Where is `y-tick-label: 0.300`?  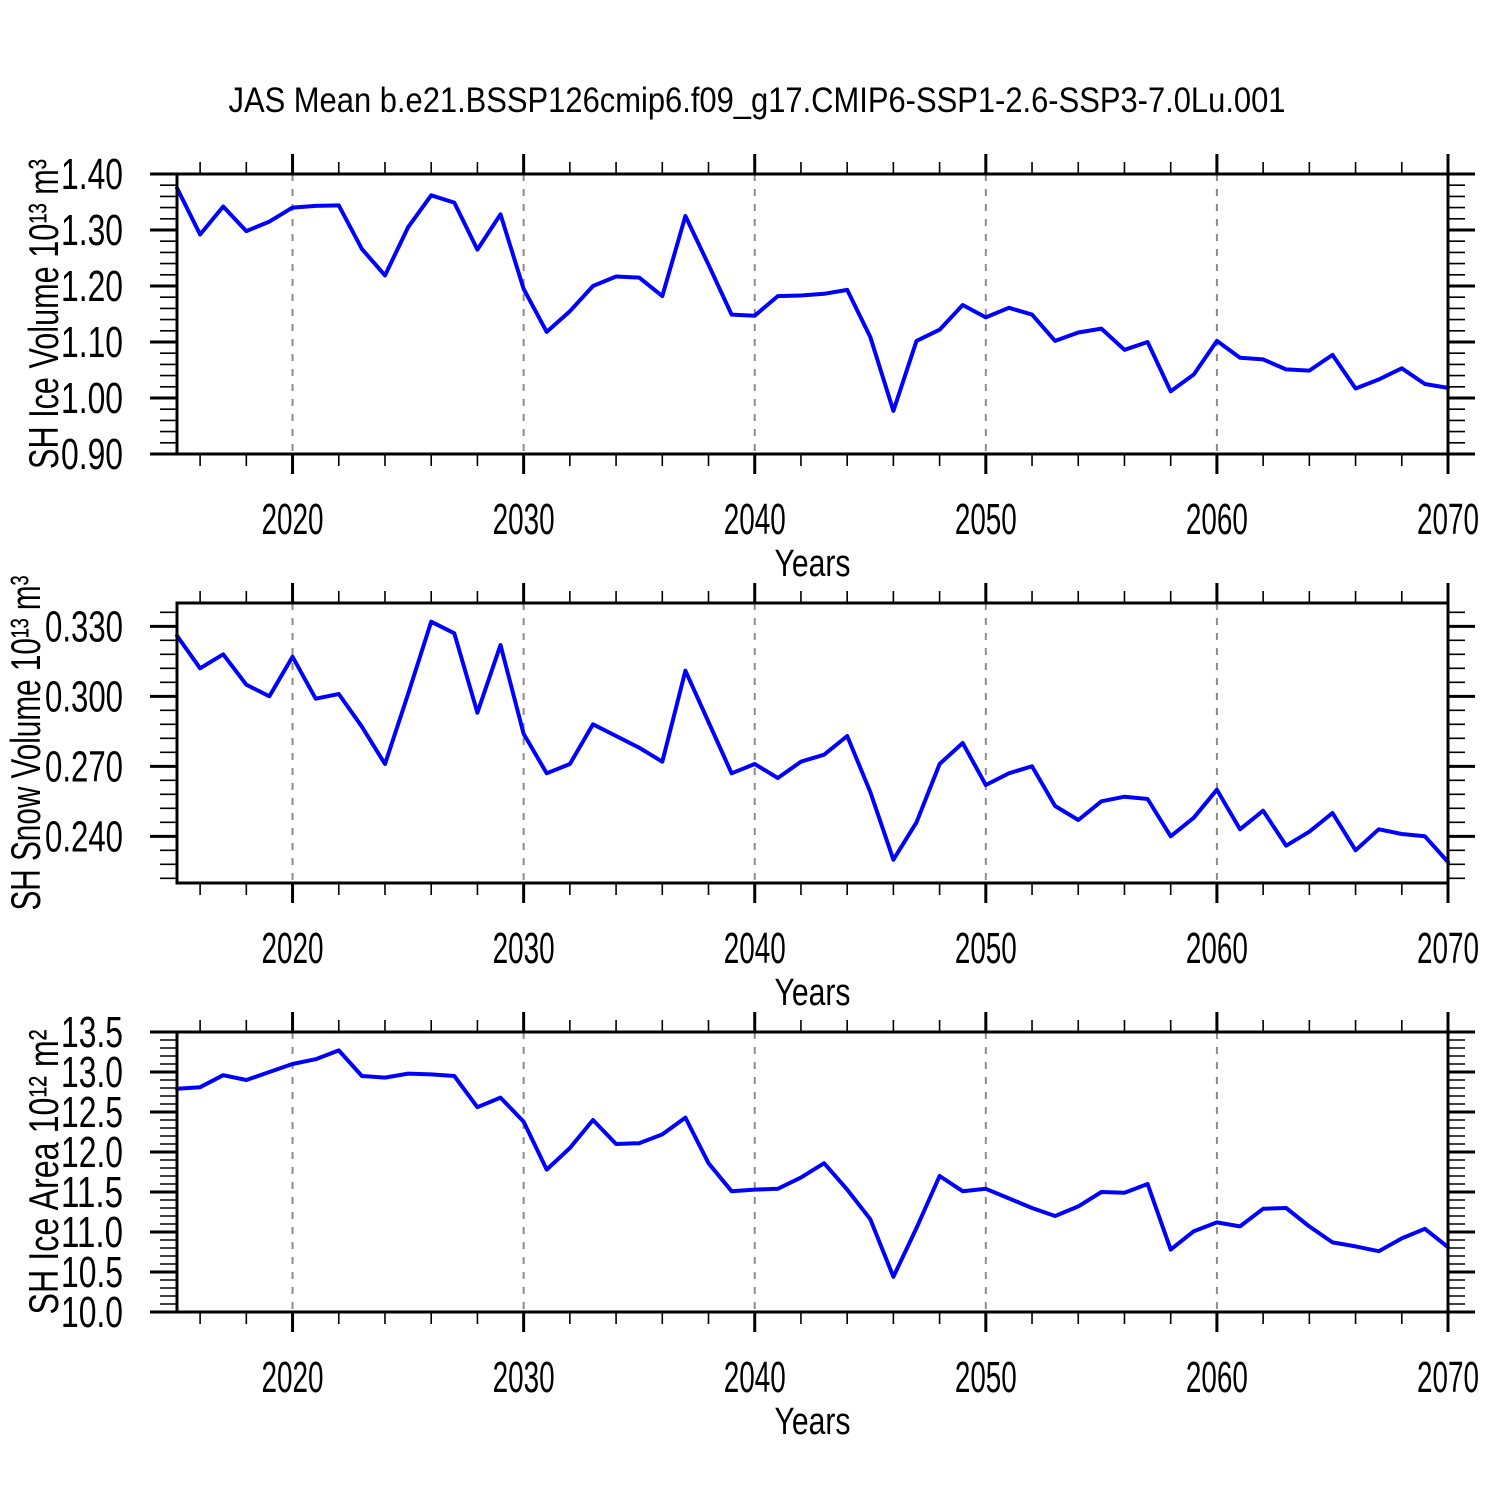
y-tick-label: 0.300 is located at coordinates (84, 696).